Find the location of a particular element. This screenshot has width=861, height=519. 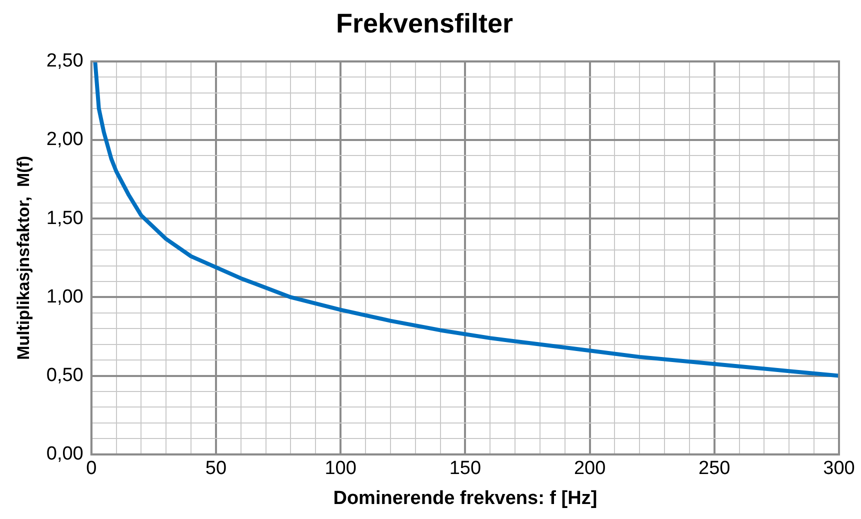

y-tick-label: 1,00 is located at coordinates (65, 297).